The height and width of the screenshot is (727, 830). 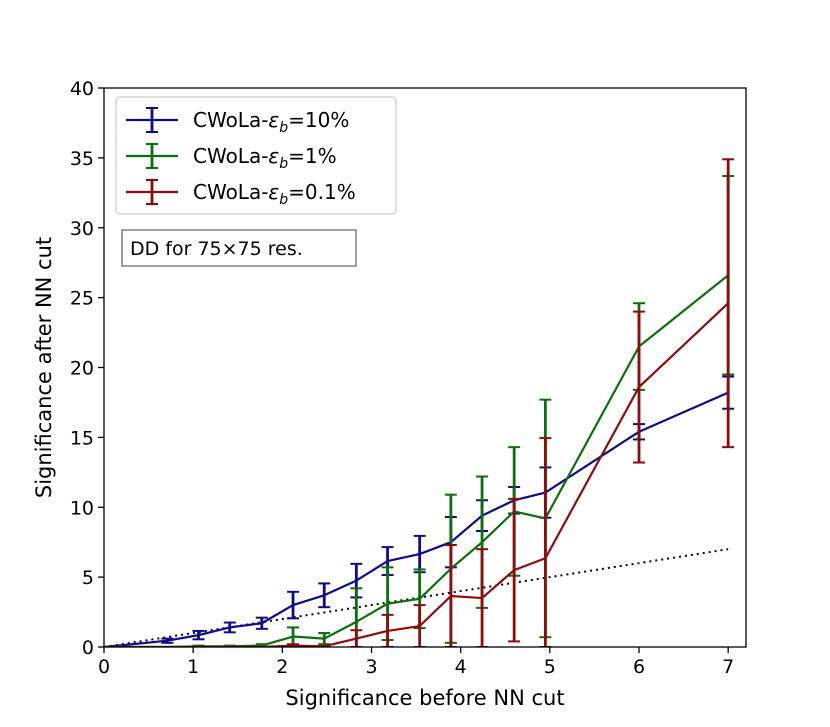 What do you see at coordinates (424, 698) in the screenshot?
I see `x-axis-label: Significance before NN cut` at bounding box center [424, 698].